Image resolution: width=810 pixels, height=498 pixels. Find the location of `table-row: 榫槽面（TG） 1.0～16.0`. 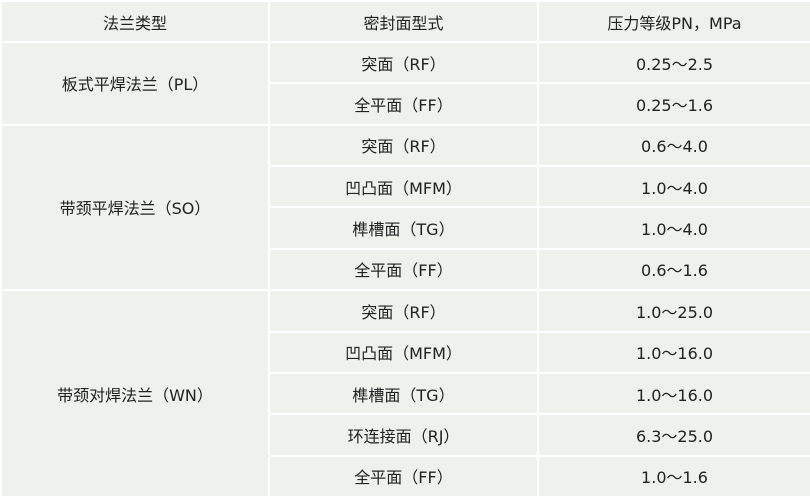

table-row: 榫槽面（TG） 1.0～16.0 is located at coordinates (405, 393).